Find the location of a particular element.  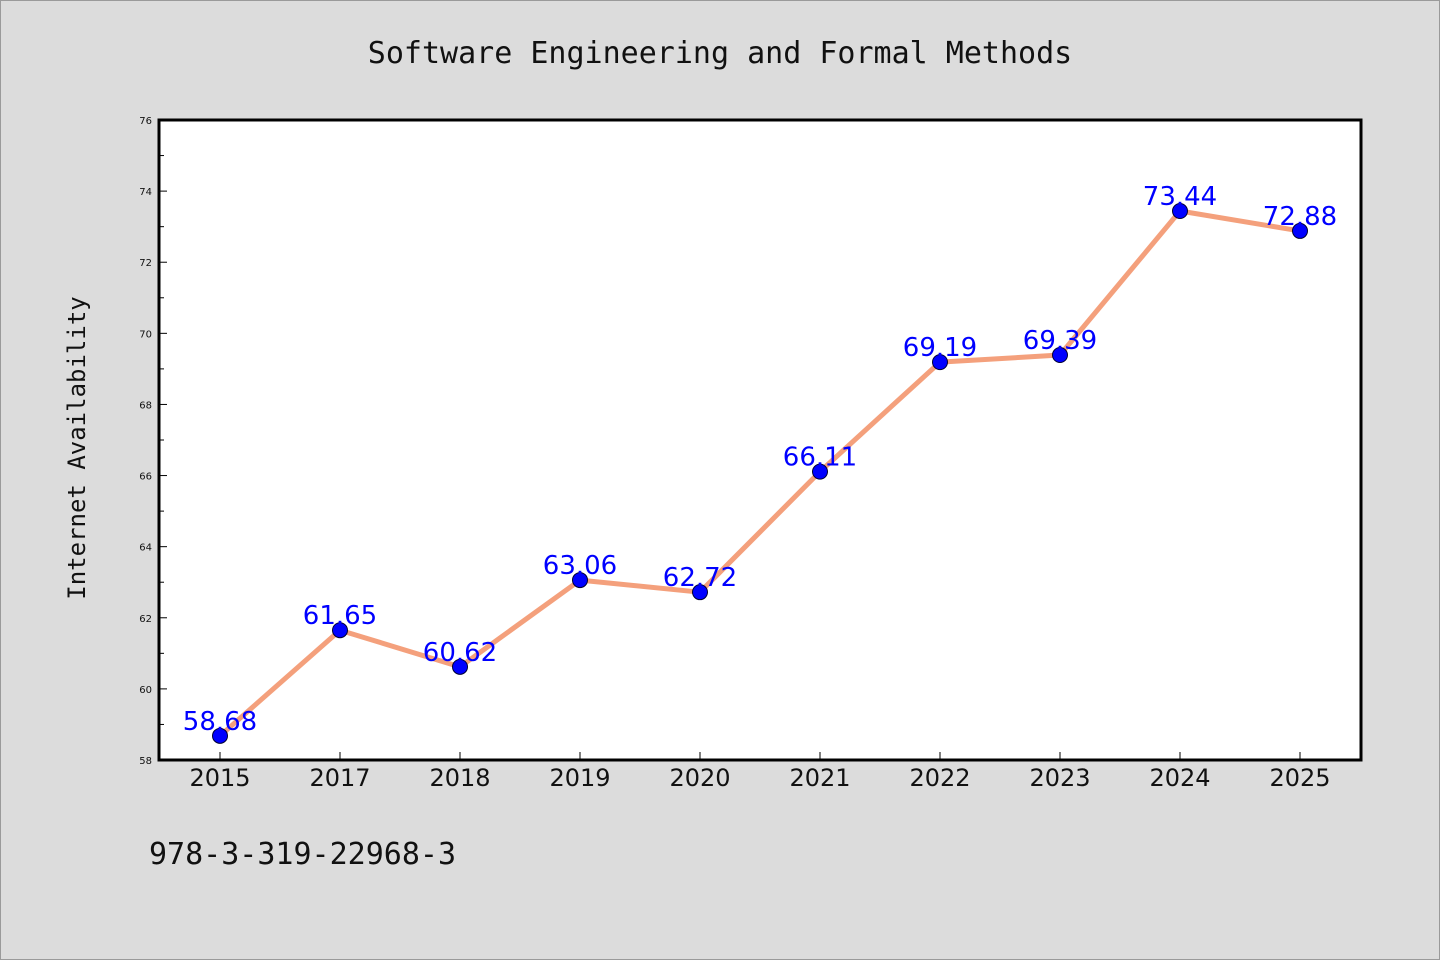

y-tick-label: 72 is located at coordinates (145, 263).